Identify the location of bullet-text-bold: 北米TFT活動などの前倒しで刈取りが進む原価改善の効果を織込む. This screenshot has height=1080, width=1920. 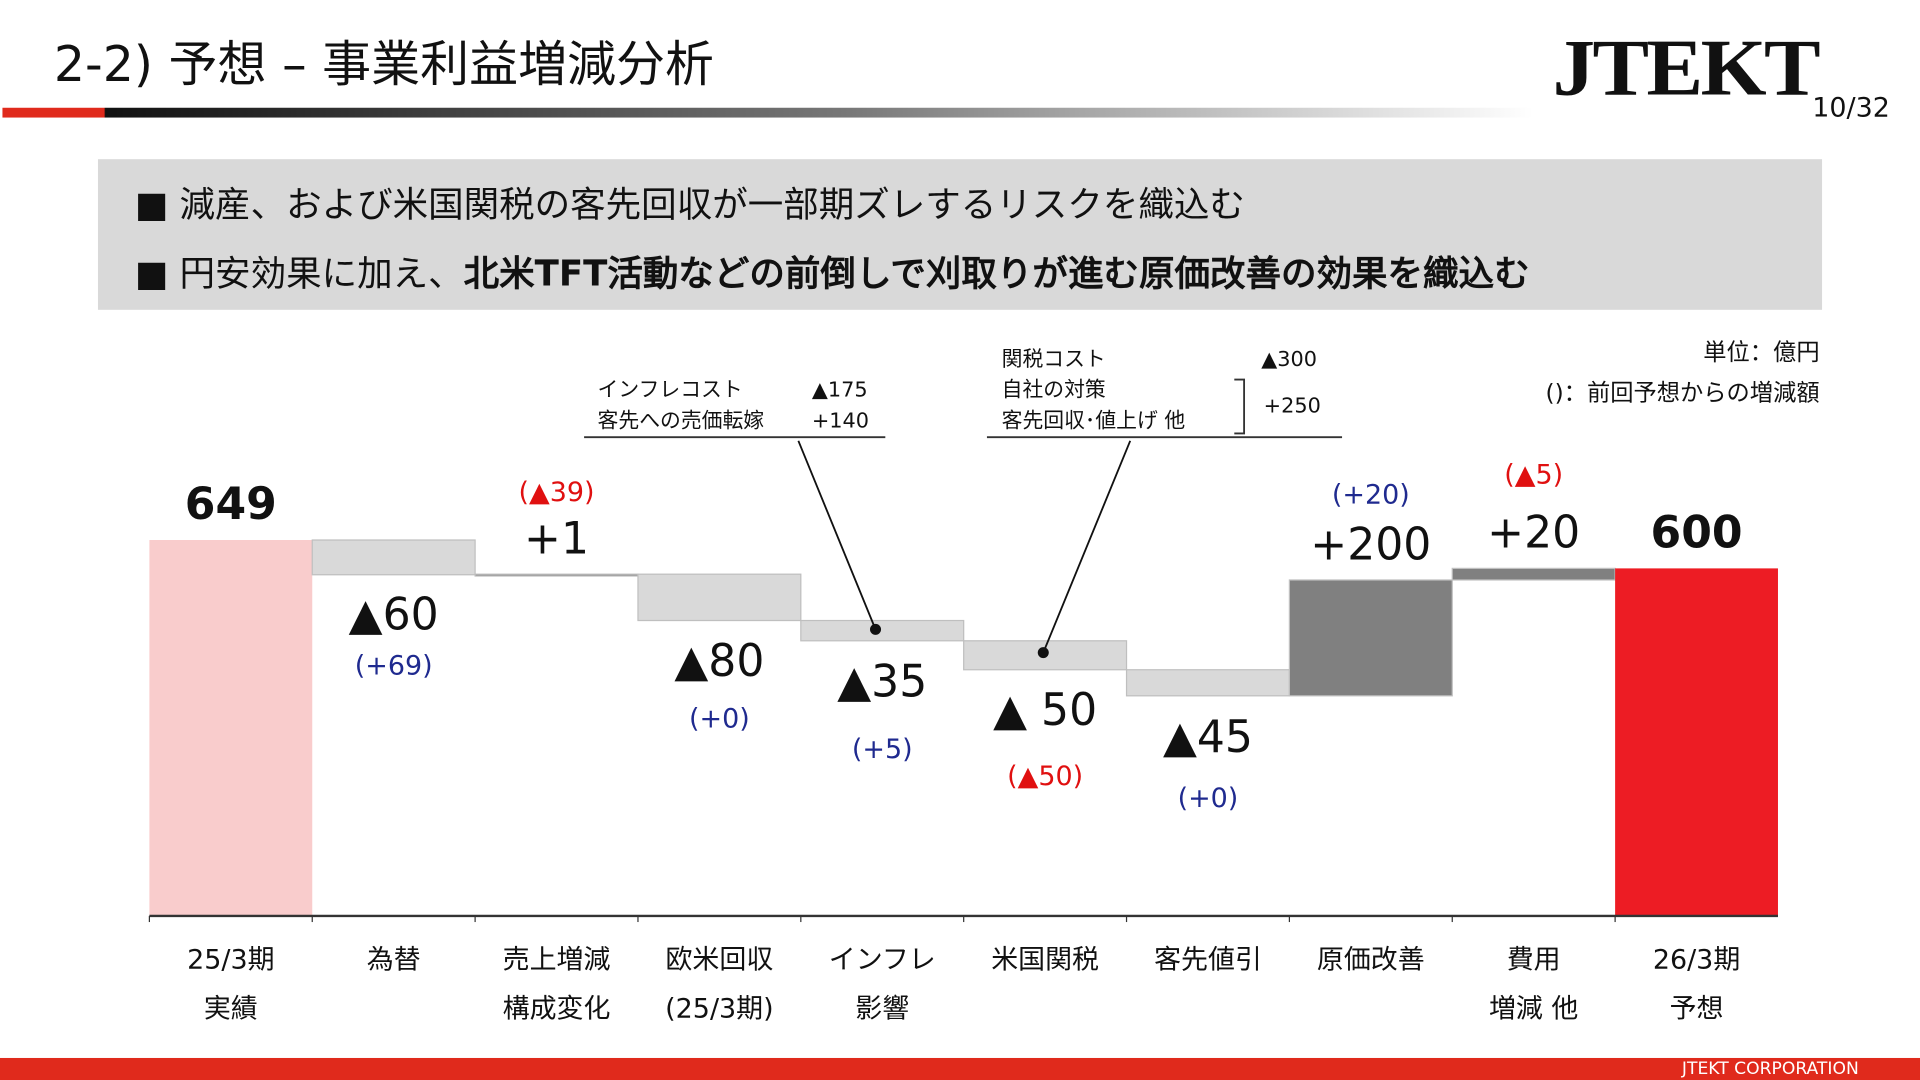
(996, 273).